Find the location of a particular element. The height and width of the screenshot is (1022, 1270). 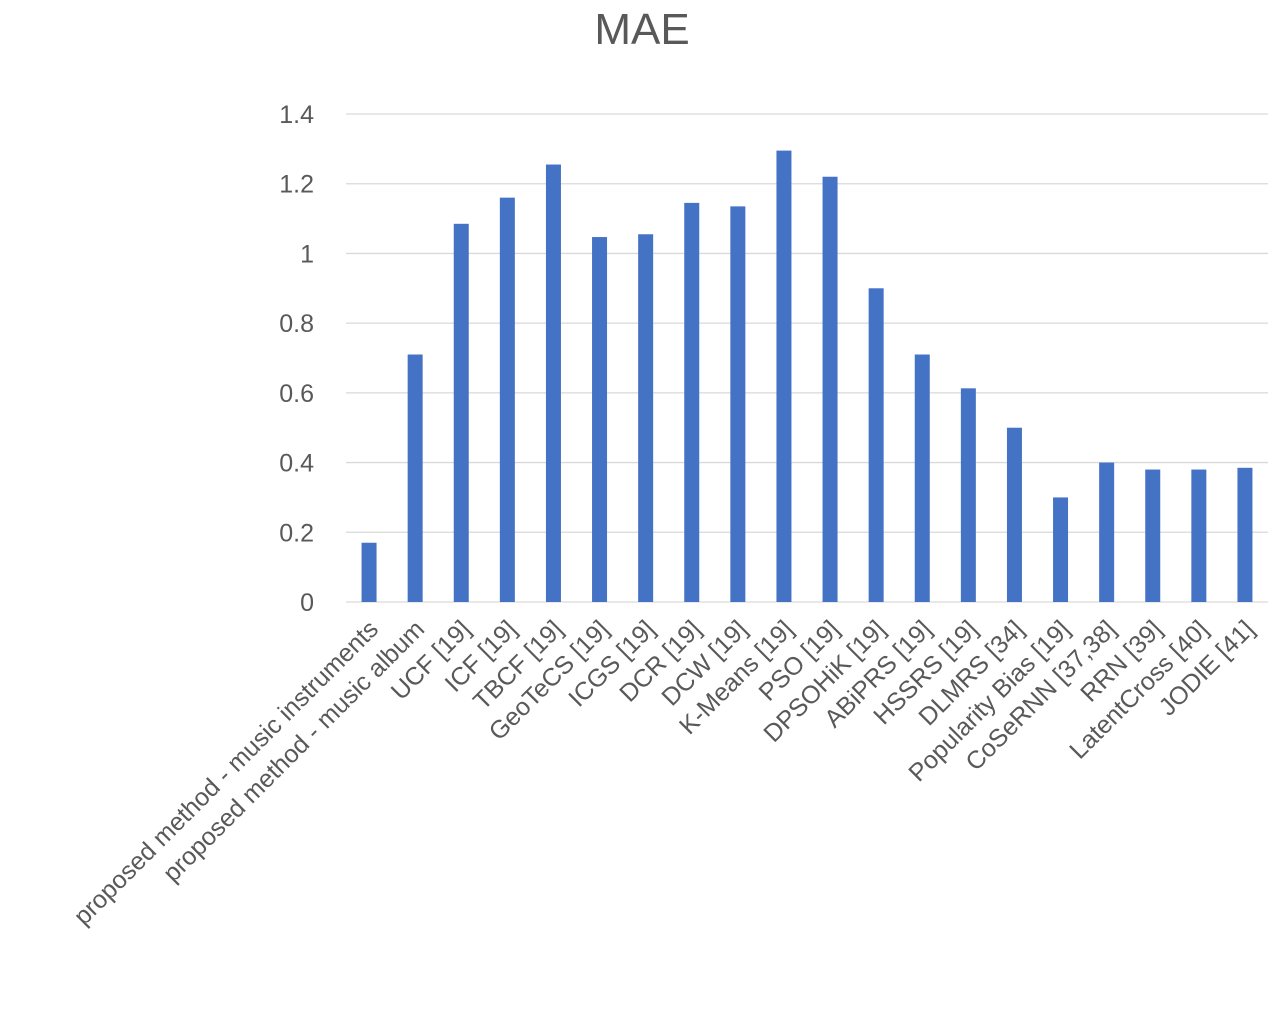

x-category-label: proposed method - music instruments is located at coordinates (226, 773).